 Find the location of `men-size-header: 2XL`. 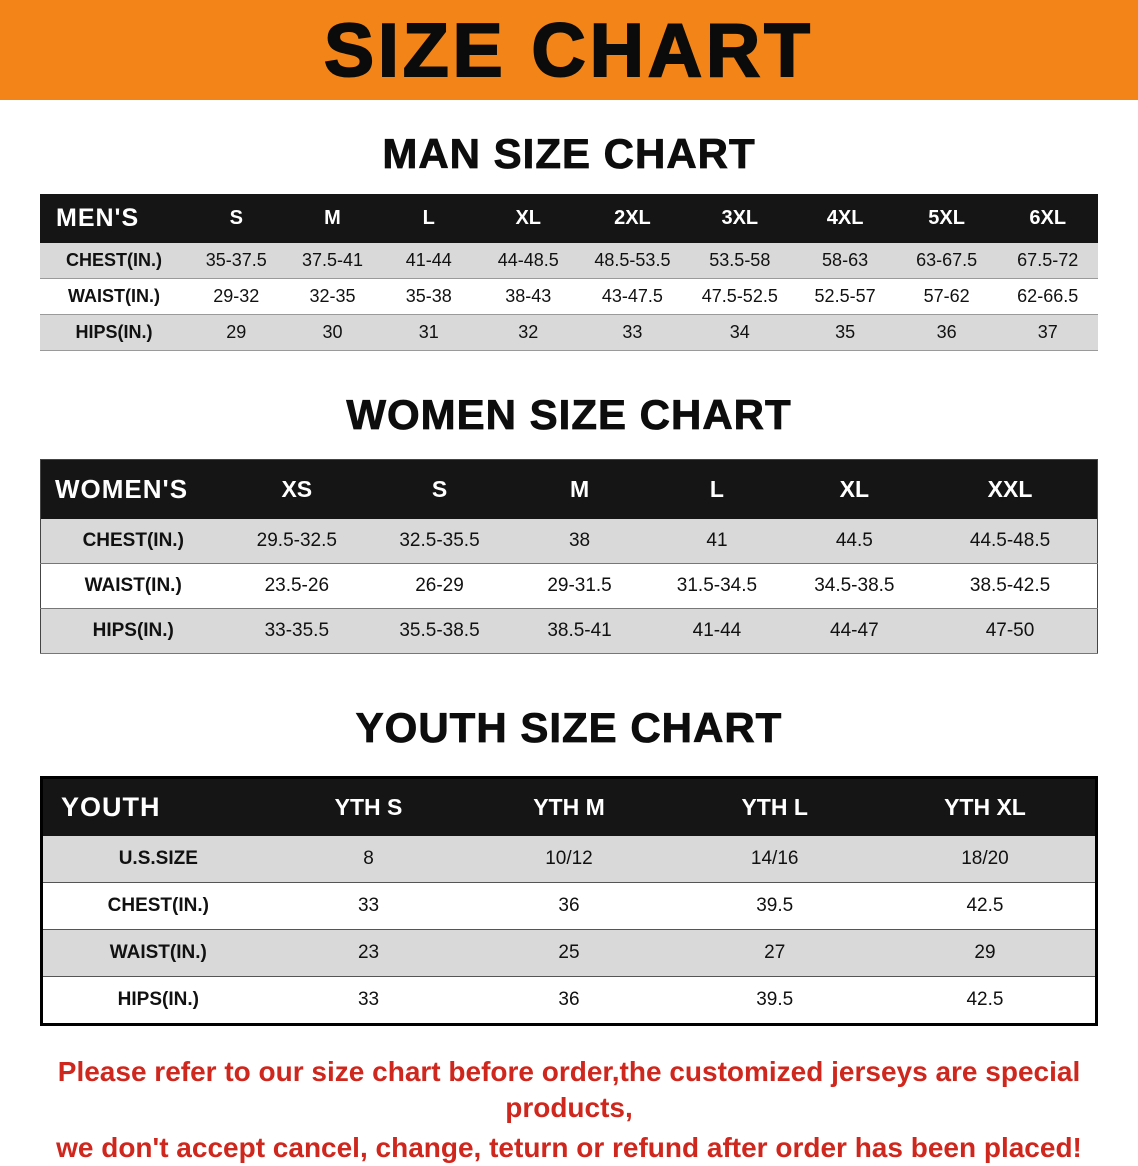

men-size-header: 2XL is located at coordinates (632, 218).